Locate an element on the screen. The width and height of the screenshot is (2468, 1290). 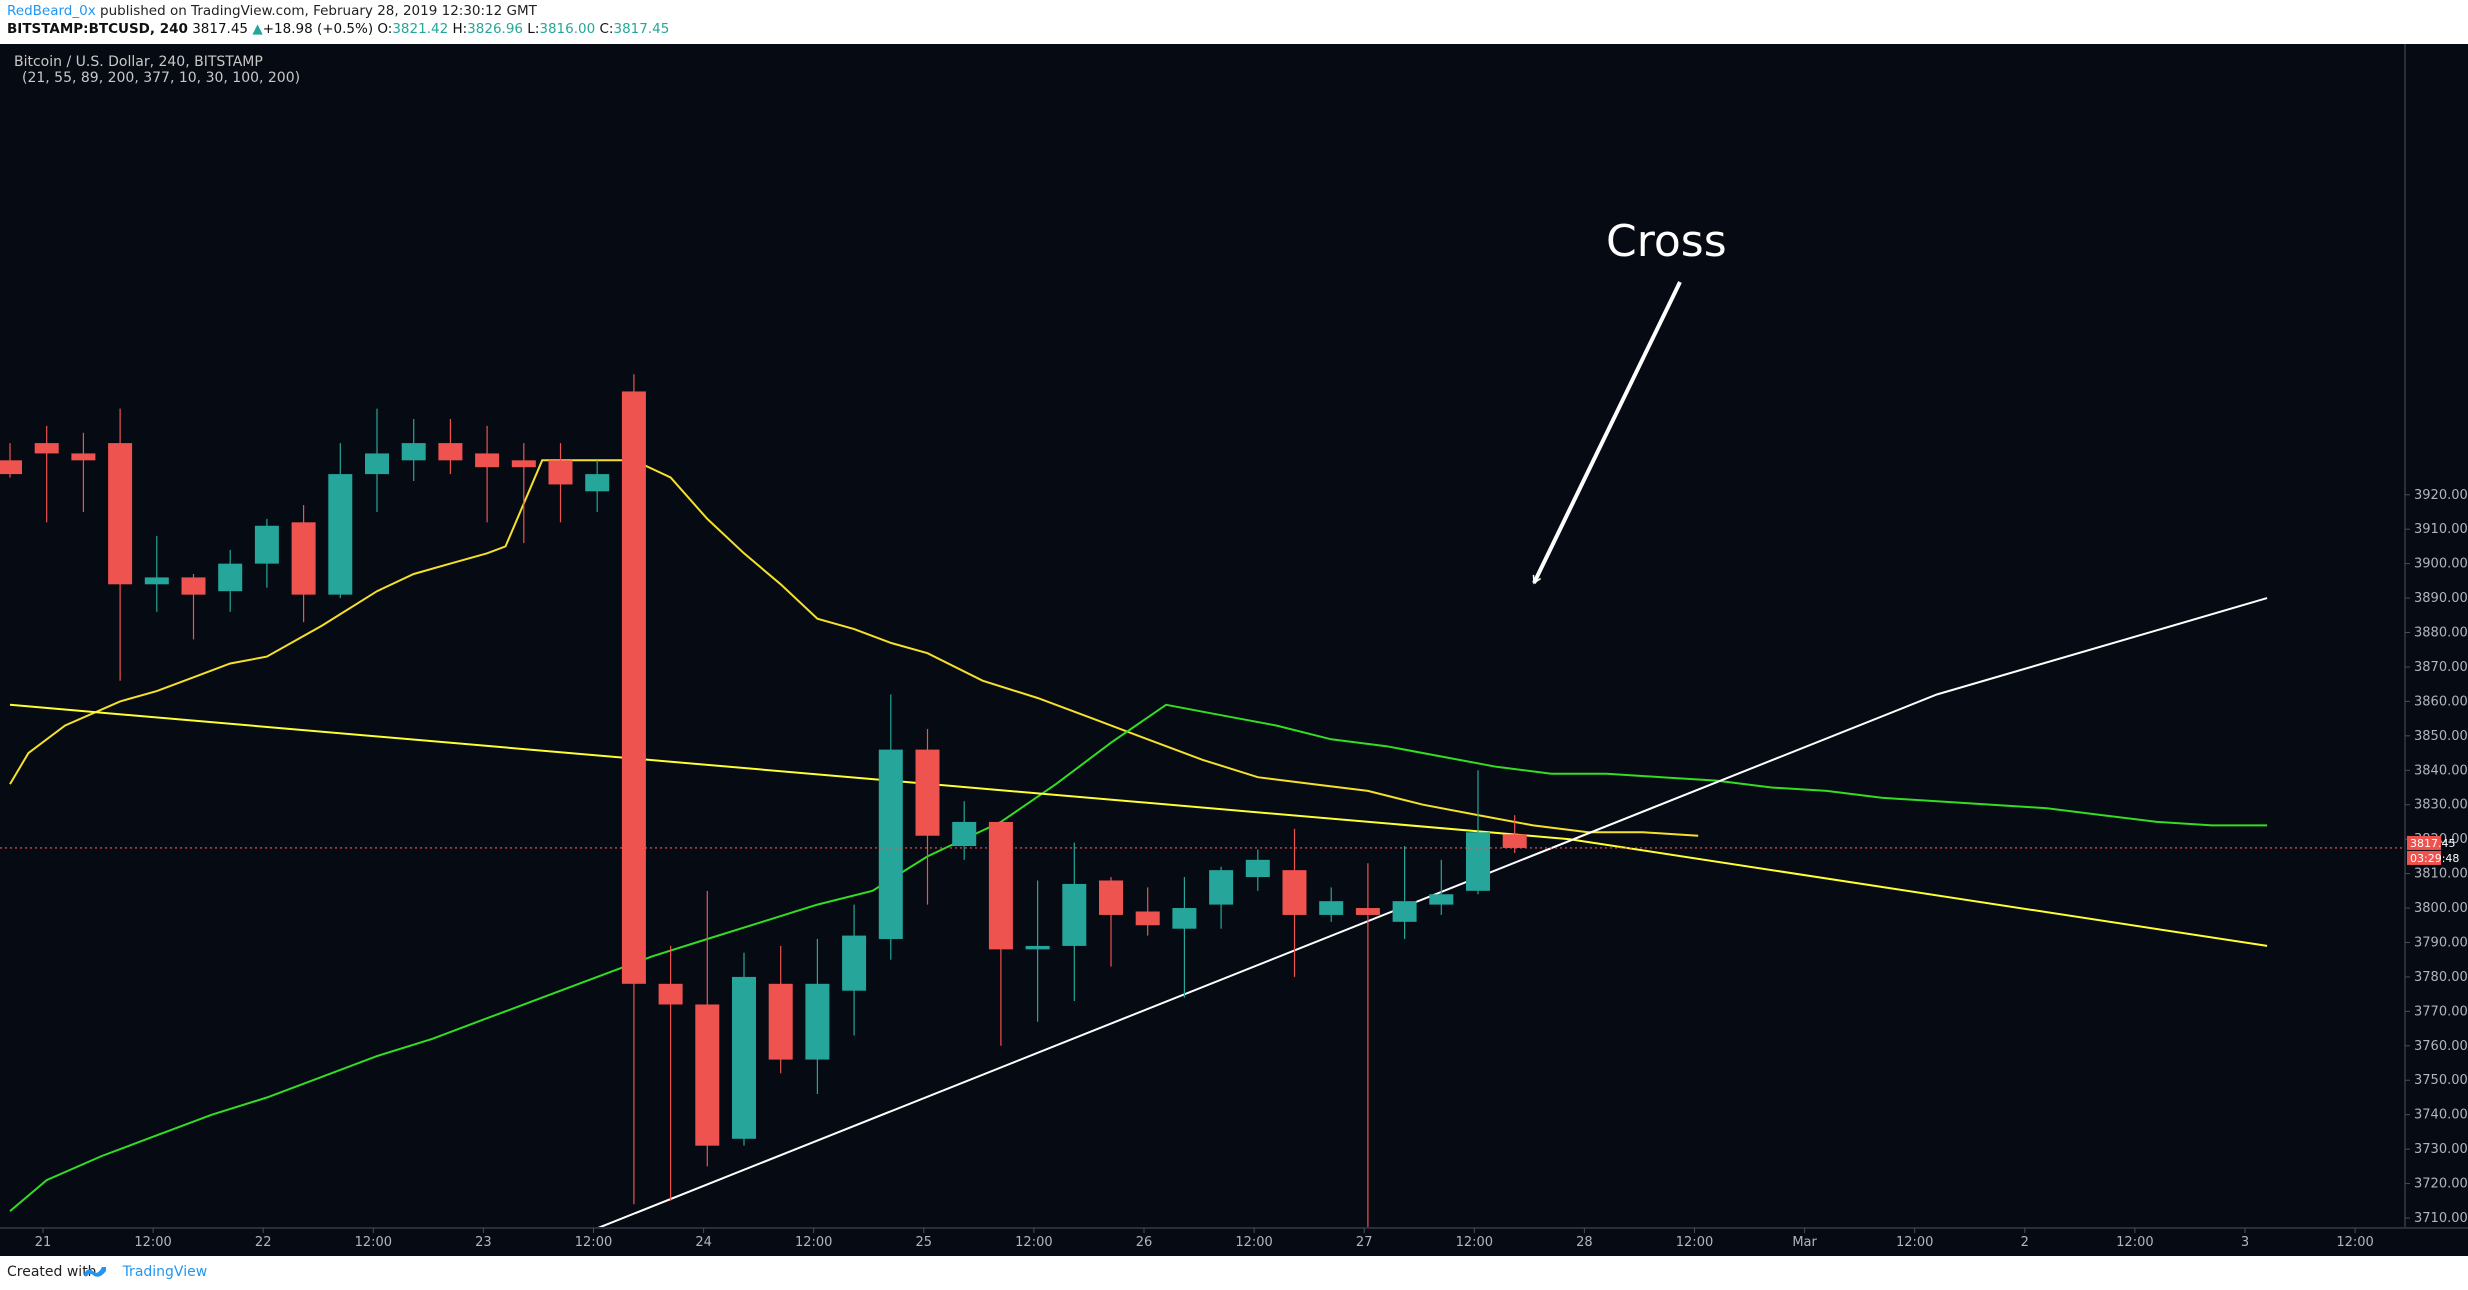
y-tick-label: 3740.00 is located at coordinates (2441, 1115).